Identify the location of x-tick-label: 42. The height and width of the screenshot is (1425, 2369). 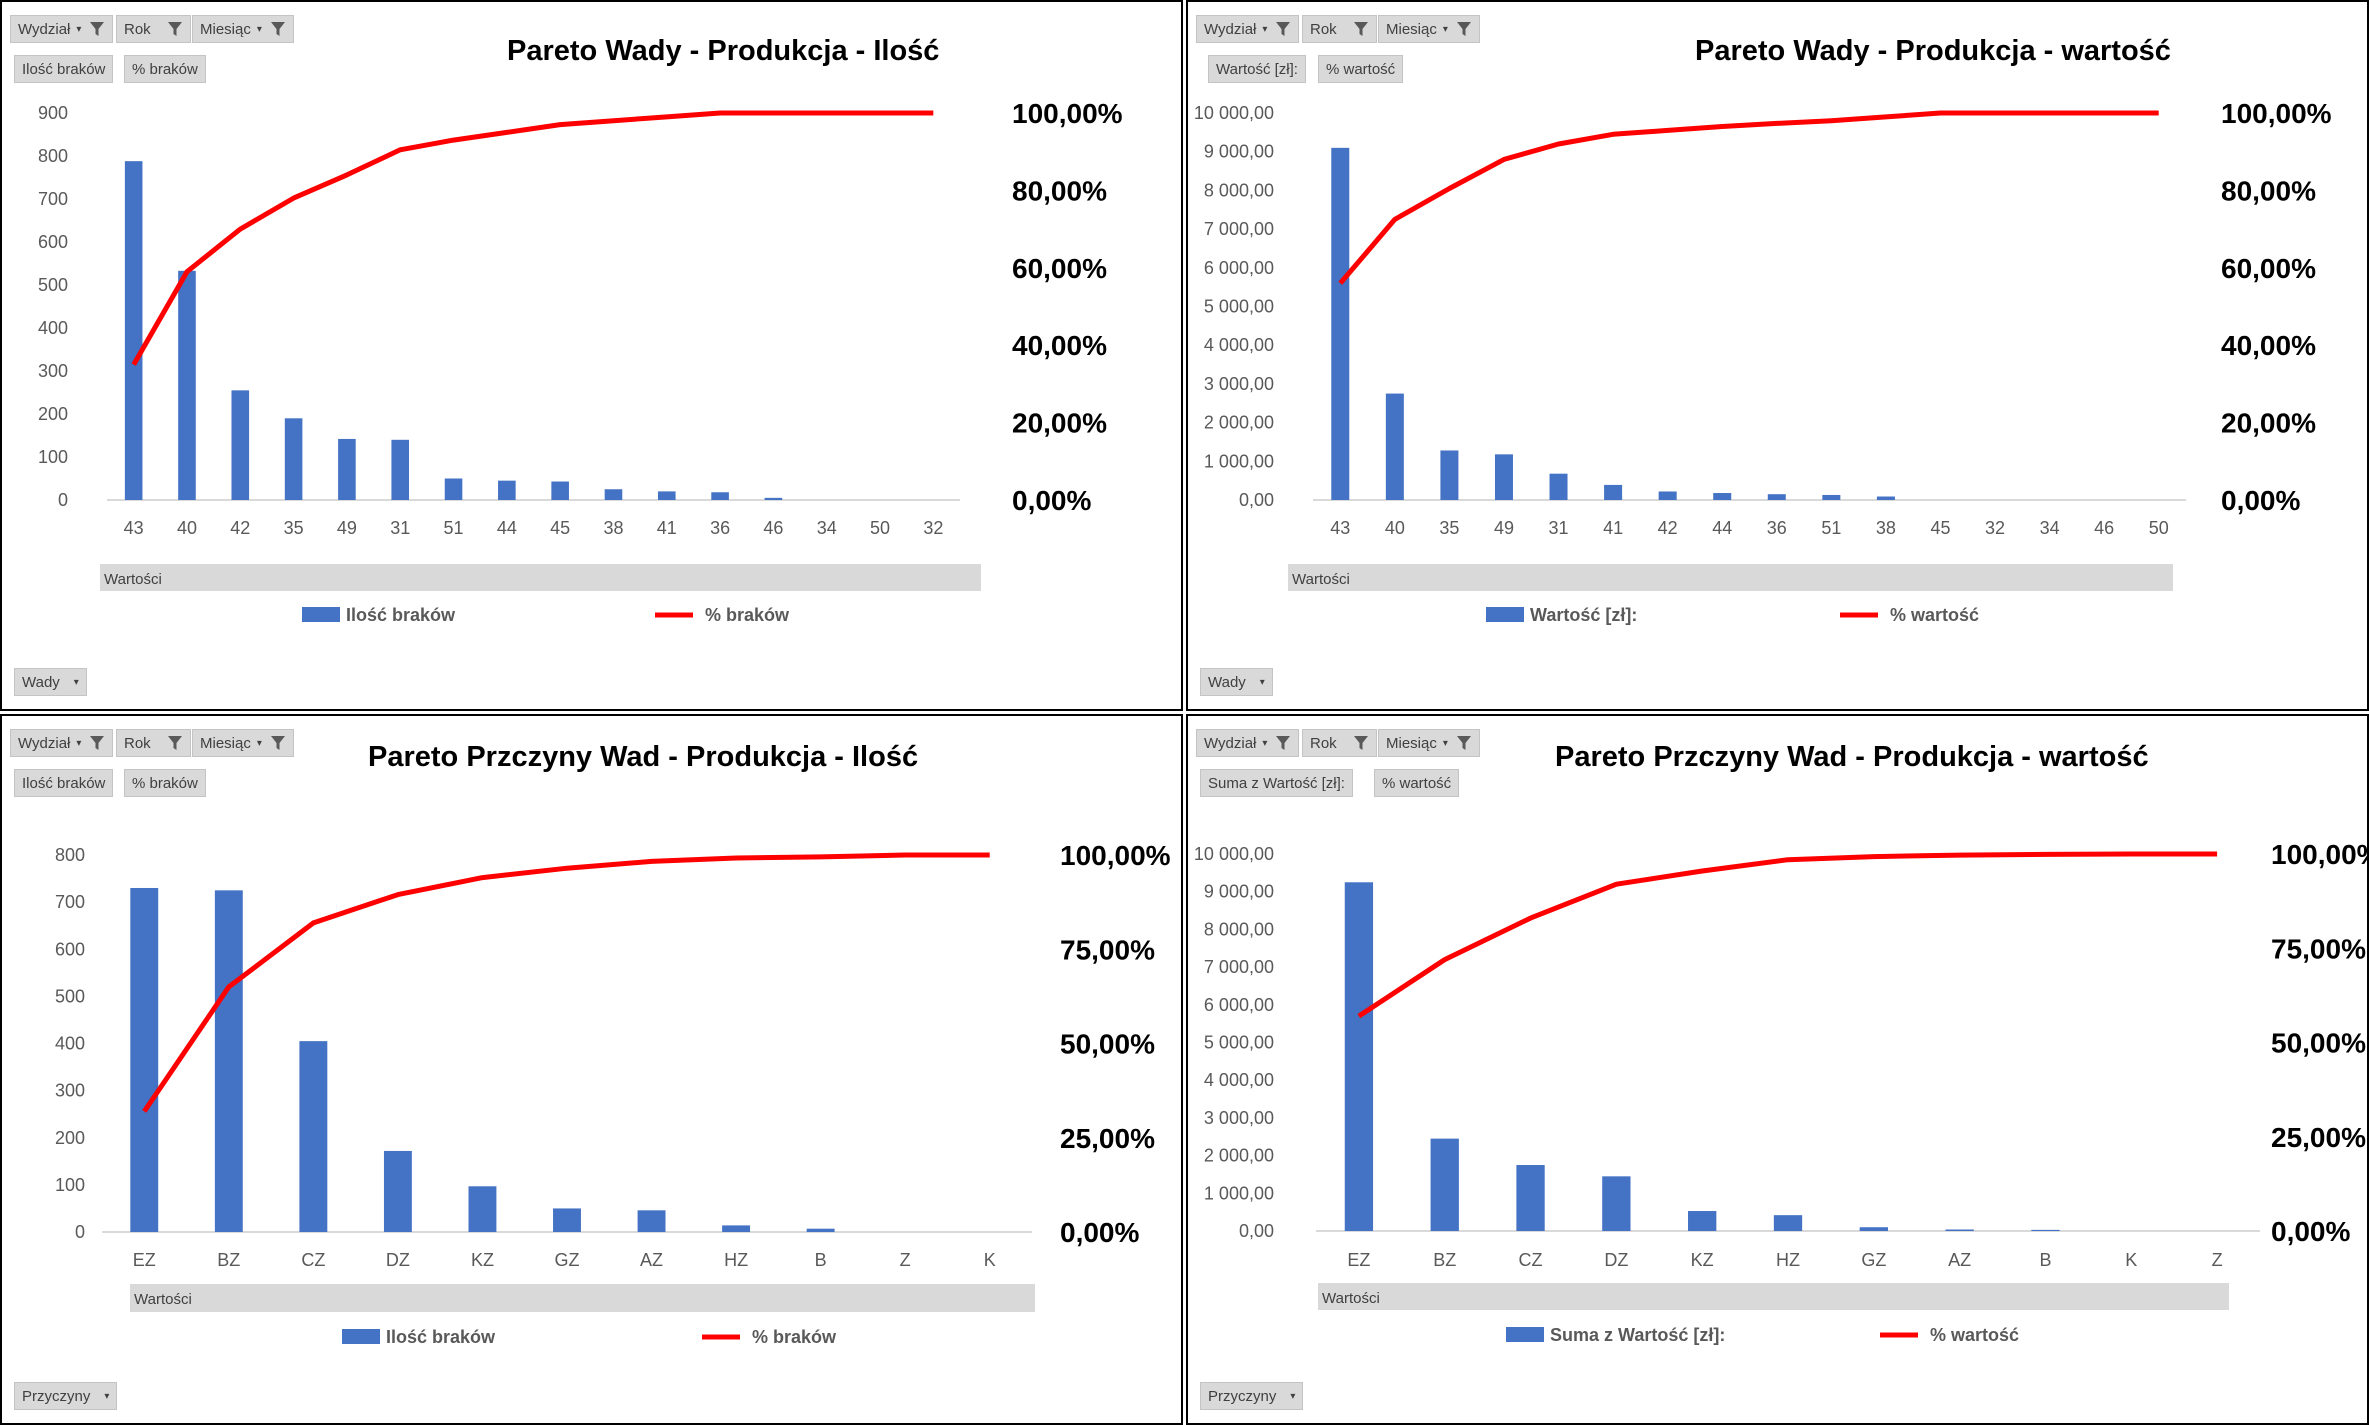
(1668, 528).